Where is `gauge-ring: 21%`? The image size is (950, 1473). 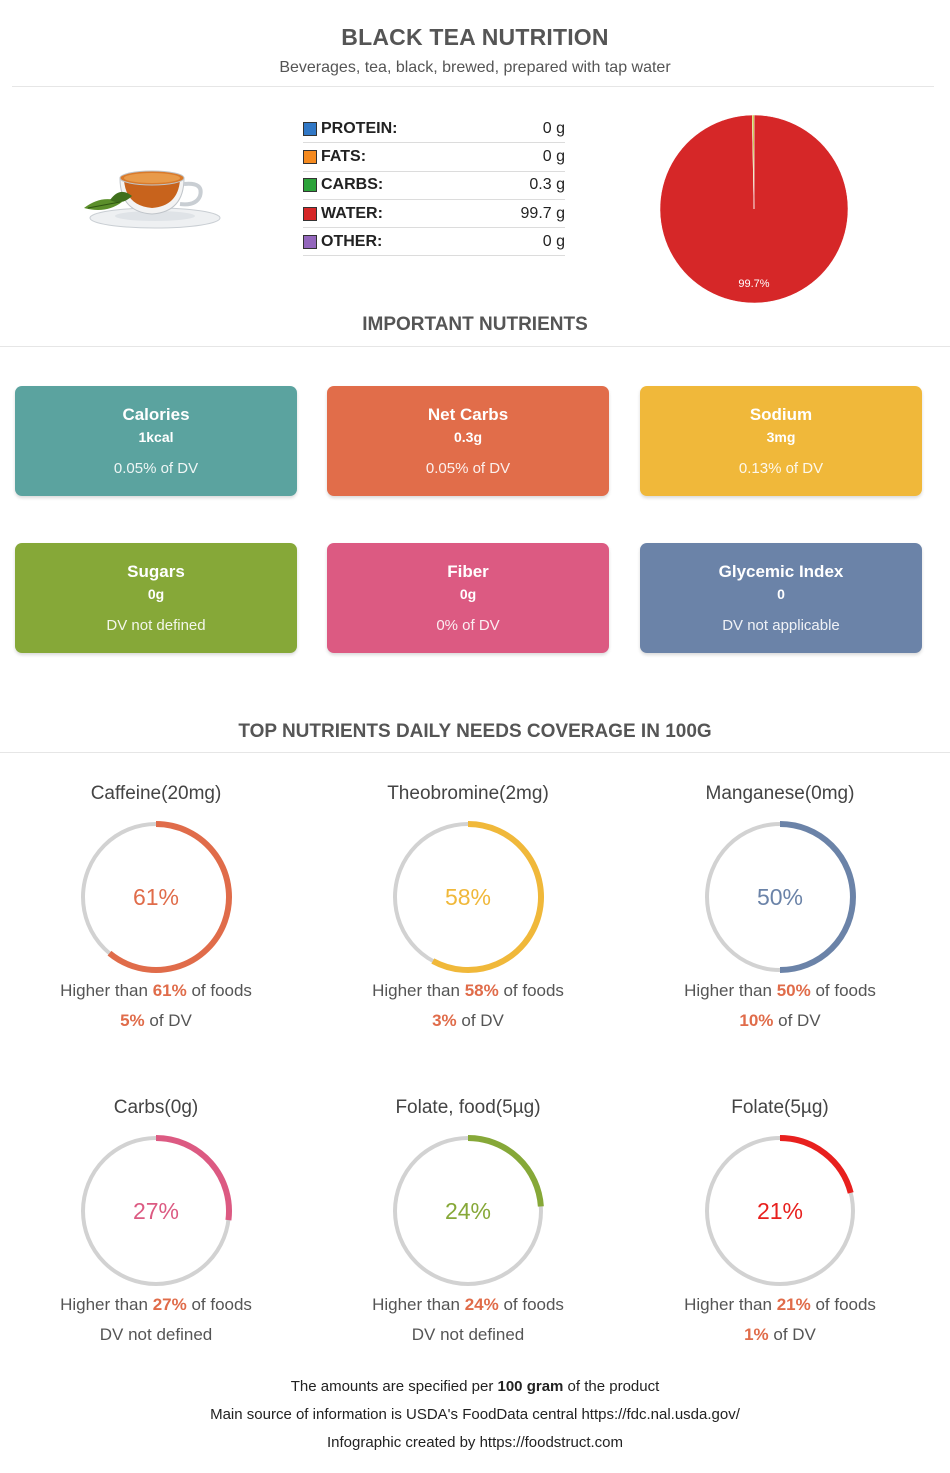 gauge-ring: 21% is located at coordinates (780, 1211).